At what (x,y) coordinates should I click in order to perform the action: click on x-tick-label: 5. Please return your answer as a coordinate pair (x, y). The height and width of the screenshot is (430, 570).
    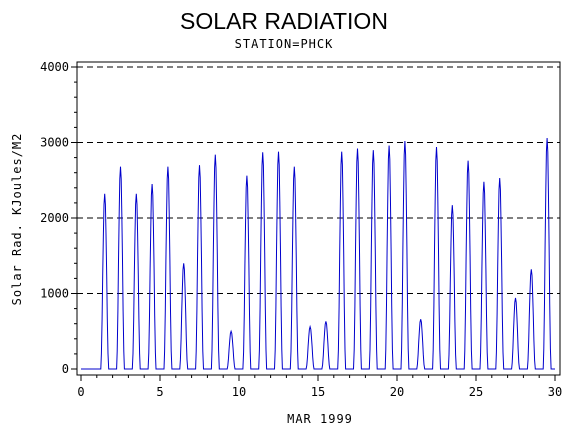
    Looking at the image, I should click on (159, 392).